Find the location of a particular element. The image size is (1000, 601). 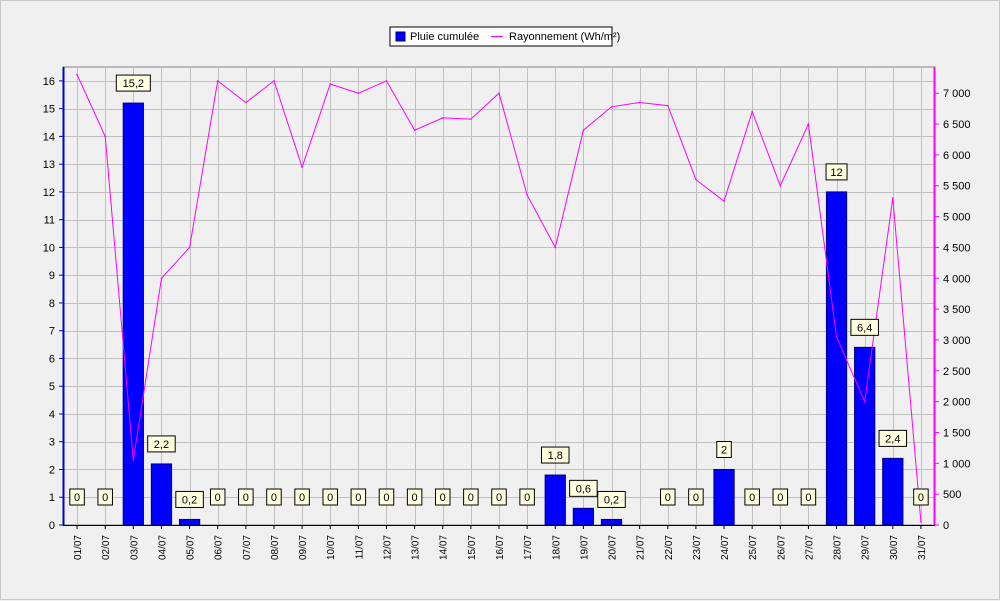

x-tick-label: 31/07 is located at coordinates (922, 547).